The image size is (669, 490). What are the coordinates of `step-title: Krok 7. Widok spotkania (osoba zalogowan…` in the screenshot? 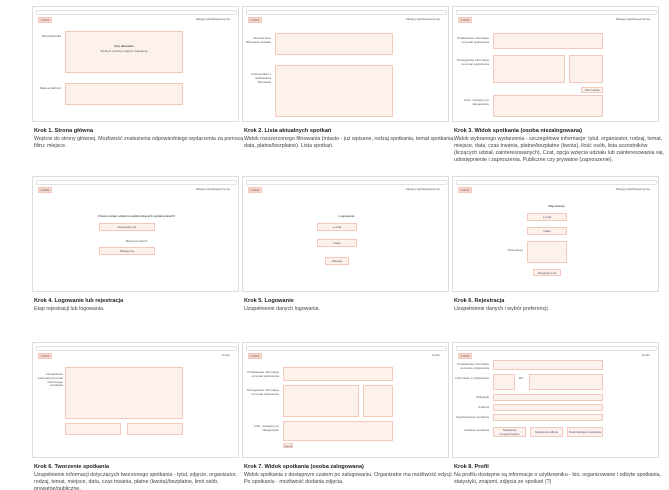 It's located at (304, 467).